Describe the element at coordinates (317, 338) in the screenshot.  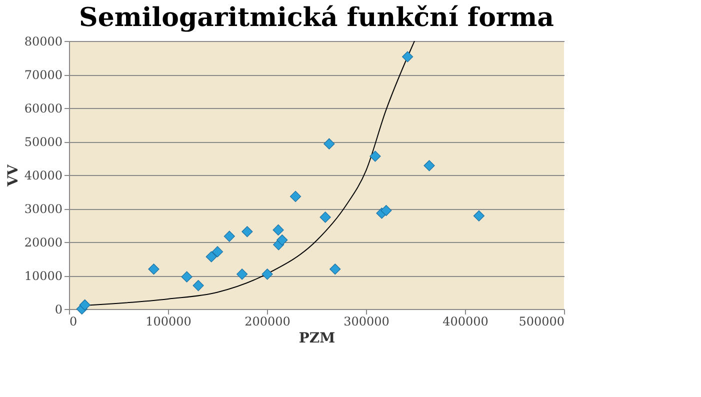
I see `x-axis-title: PZM` at that location.